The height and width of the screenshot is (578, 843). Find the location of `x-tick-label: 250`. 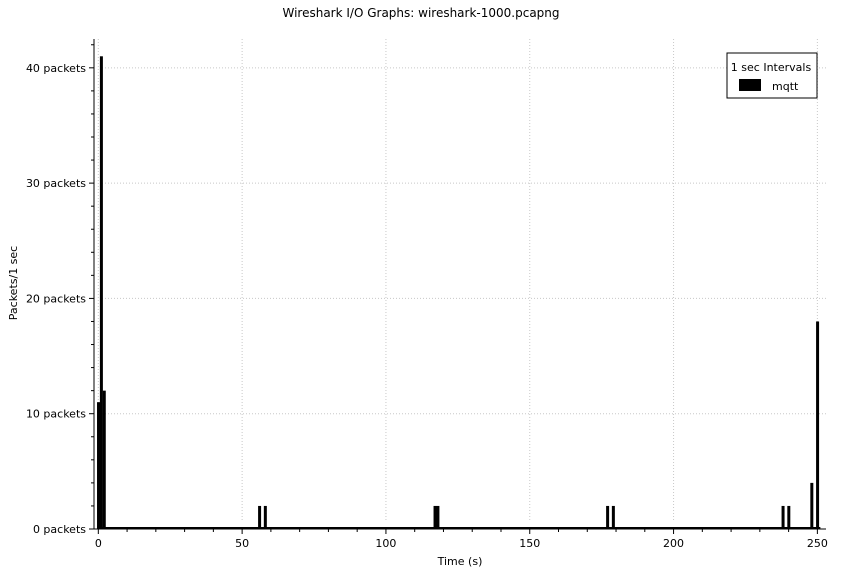

x-tick-label: 250 is located at coordinates (817, 543).